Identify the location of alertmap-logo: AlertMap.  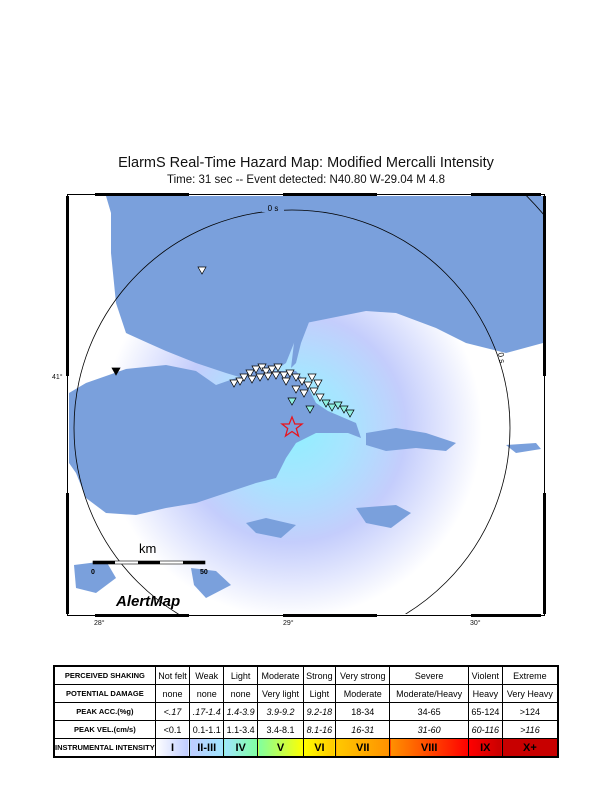
(147, 601).